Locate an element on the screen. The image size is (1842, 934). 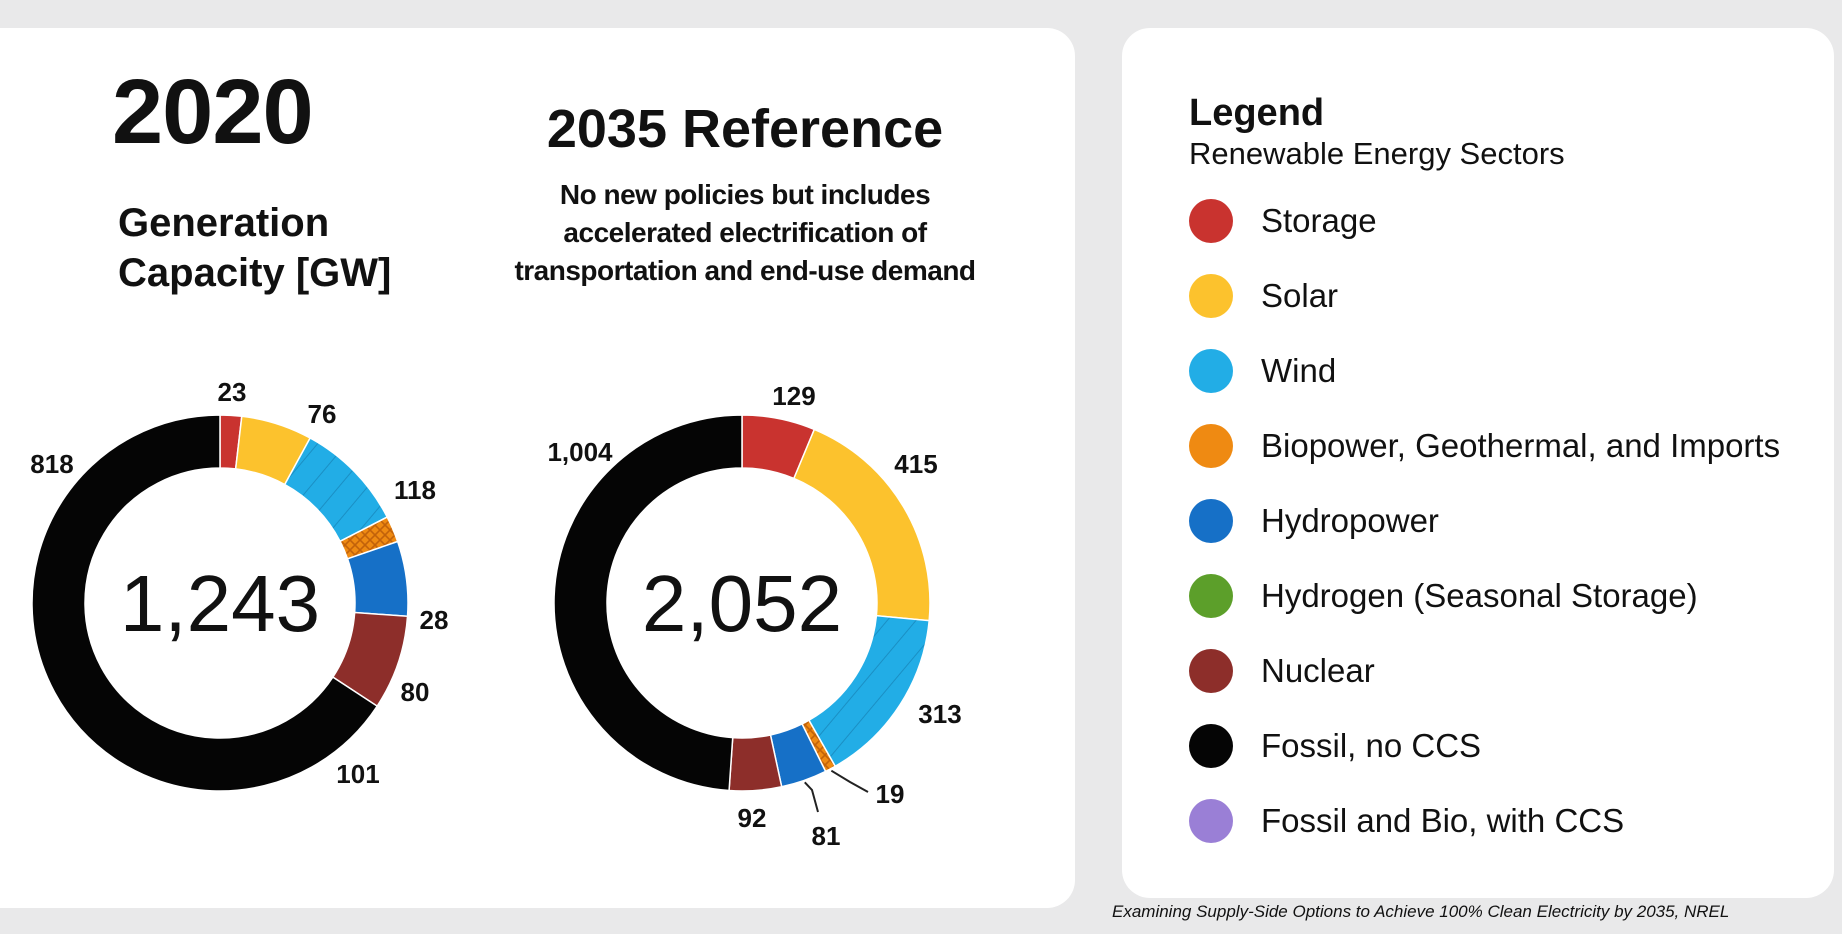
legend-label: Solar is located at coordinates (1300, 295).